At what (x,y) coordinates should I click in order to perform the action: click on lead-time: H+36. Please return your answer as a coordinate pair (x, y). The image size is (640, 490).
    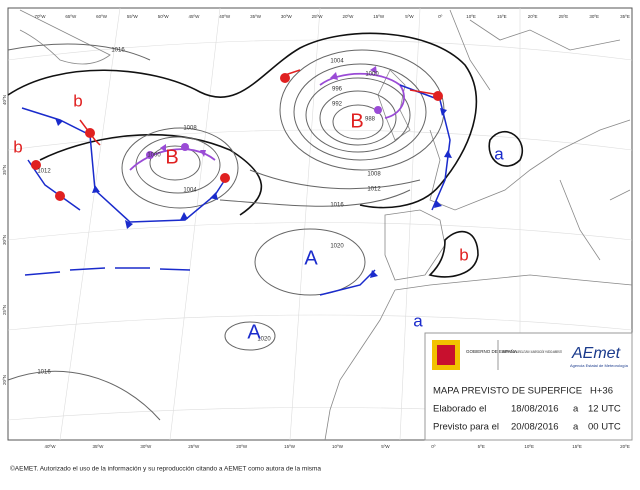
    Looking at the image, I should click on (601, 391).